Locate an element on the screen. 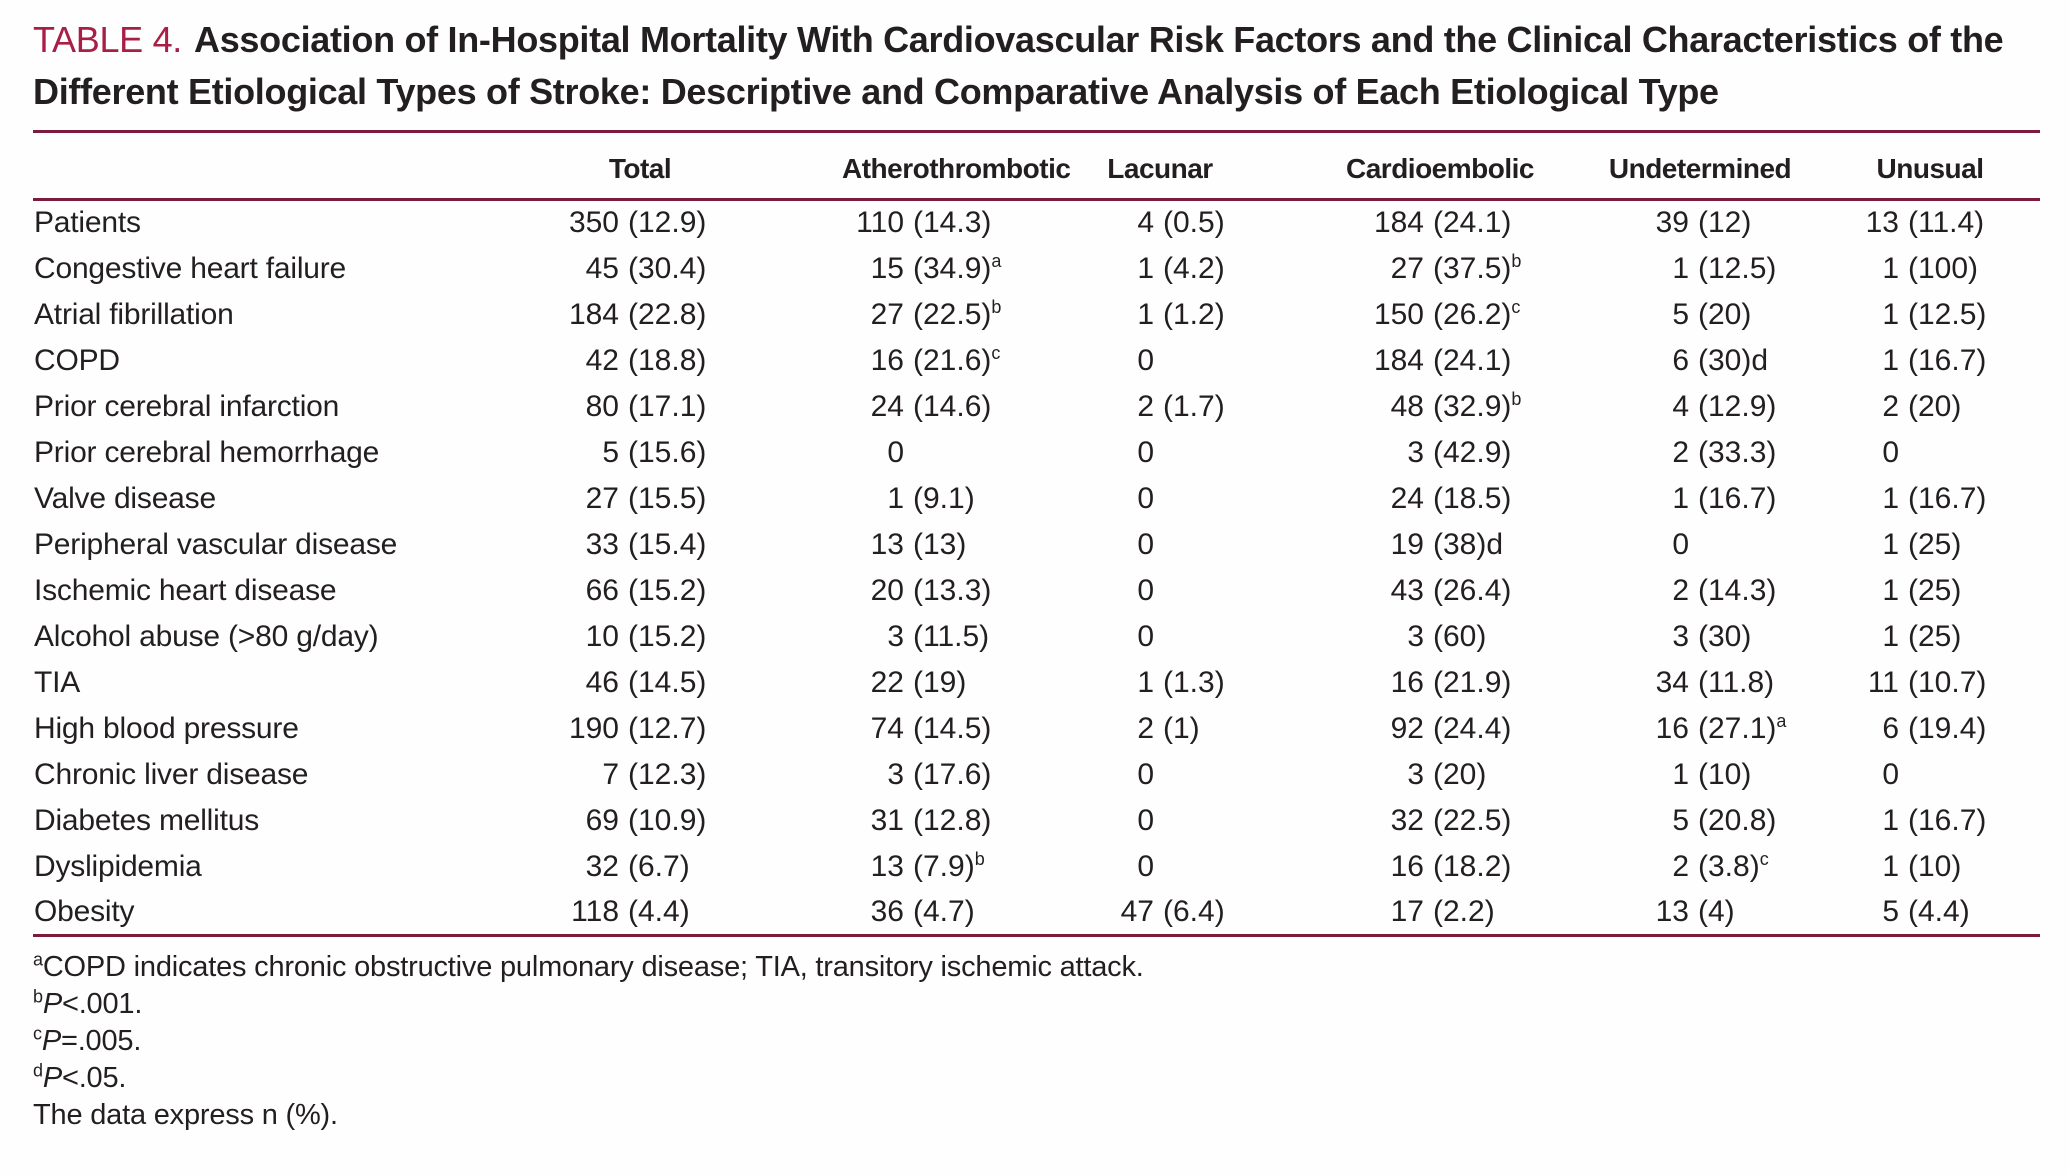 This screenshot has width=2070, height=1175. cell-count: 3 is located at coordinates (1415, 636).